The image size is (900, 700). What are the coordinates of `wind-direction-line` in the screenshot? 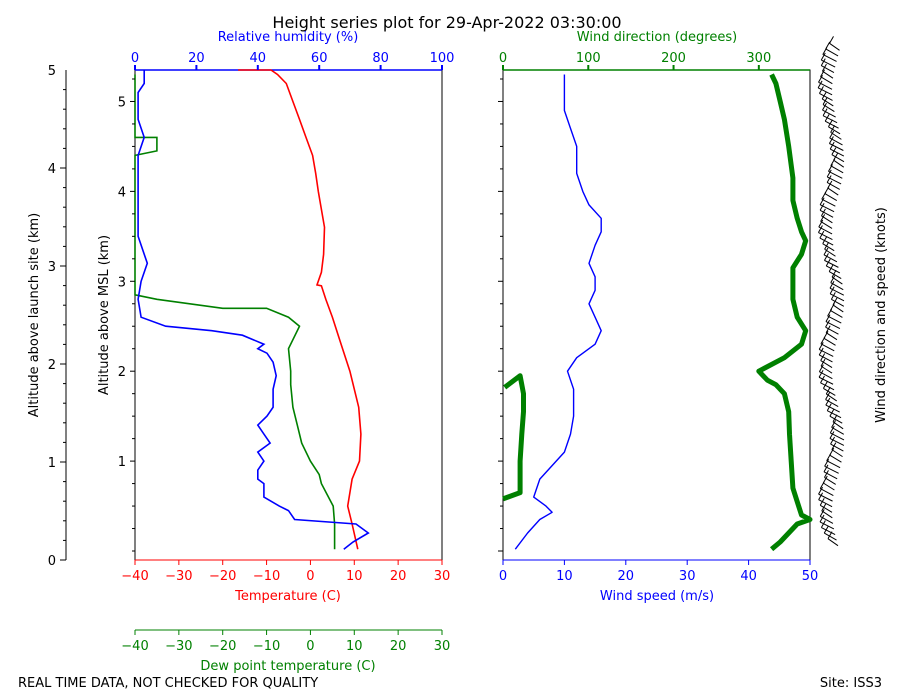 It's located at (784, 312).